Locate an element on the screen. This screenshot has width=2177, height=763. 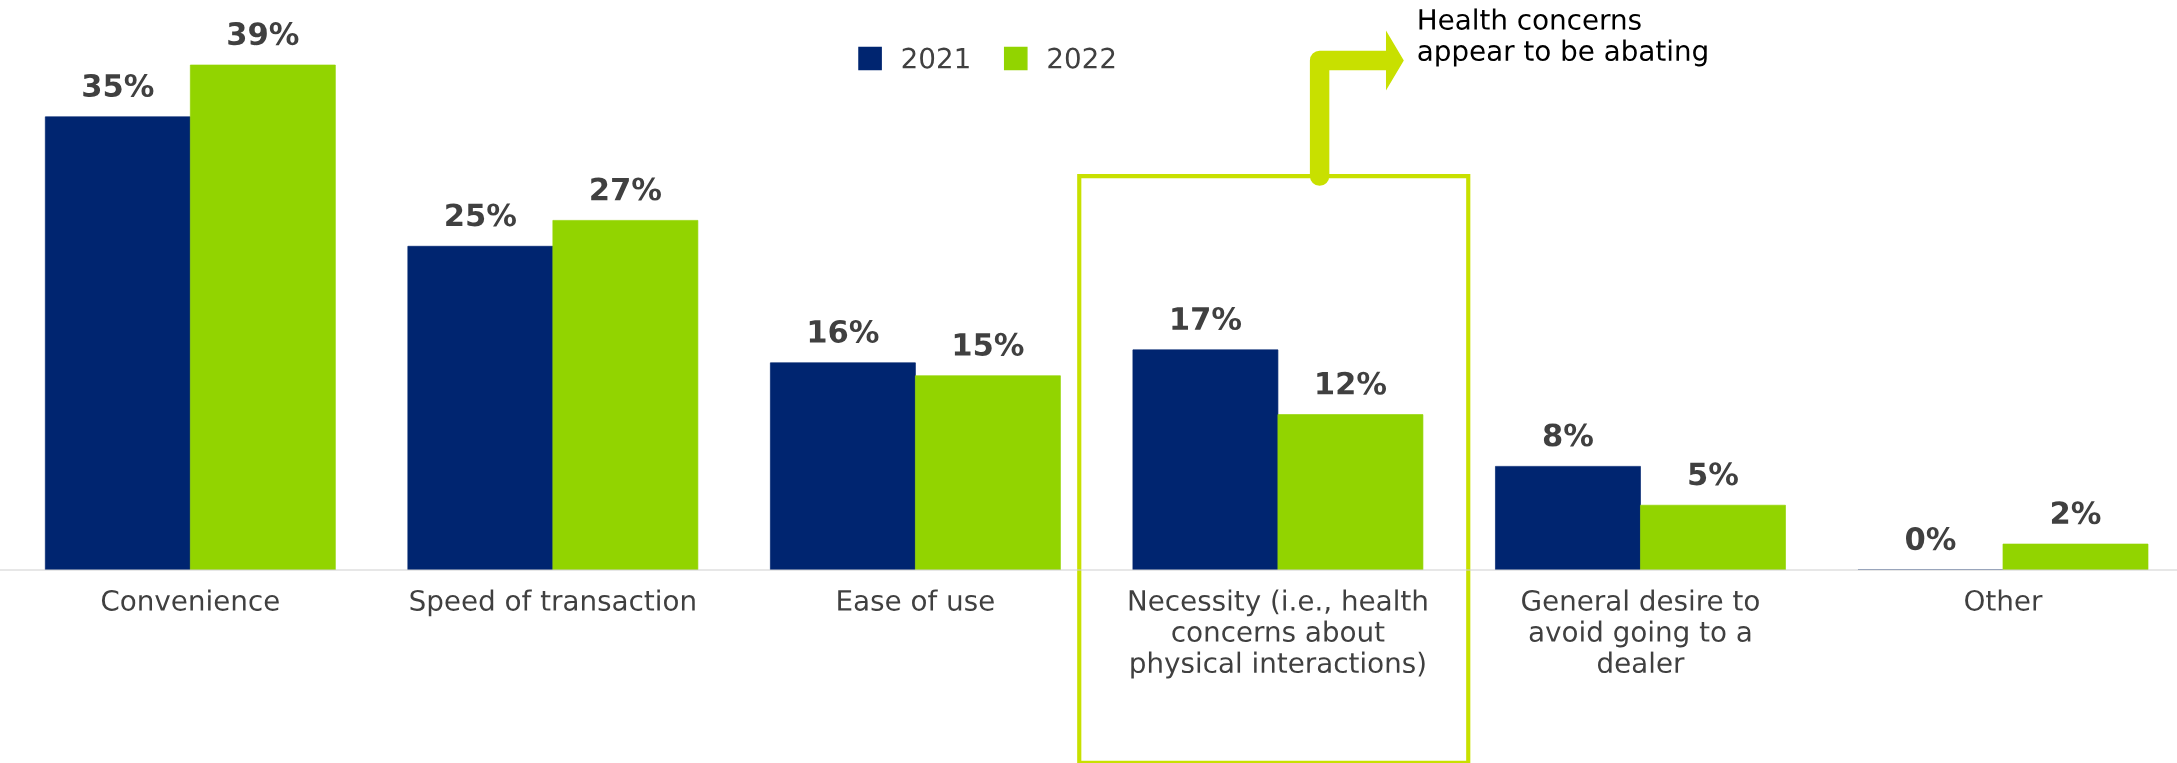
legend-label: 2021 is located at coordinates (935, 58).